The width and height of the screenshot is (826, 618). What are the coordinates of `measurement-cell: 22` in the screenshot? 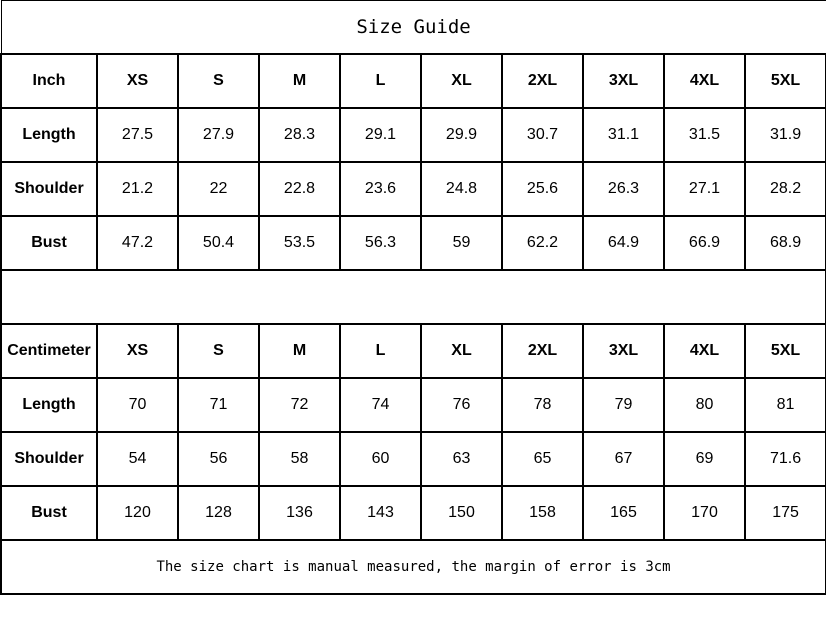 It's located at (218, 189).